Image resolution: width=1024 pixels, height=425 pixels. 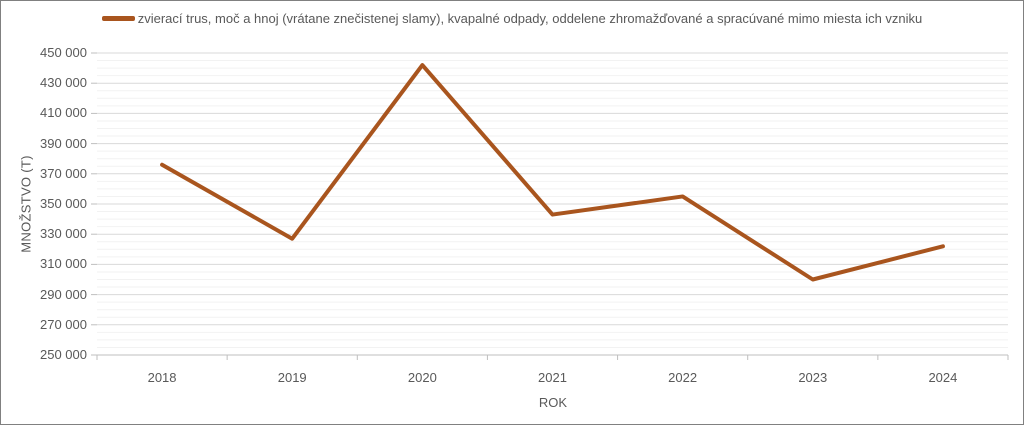 I want to click on y-tick-label: 350 000, so click(x=63, y=203).